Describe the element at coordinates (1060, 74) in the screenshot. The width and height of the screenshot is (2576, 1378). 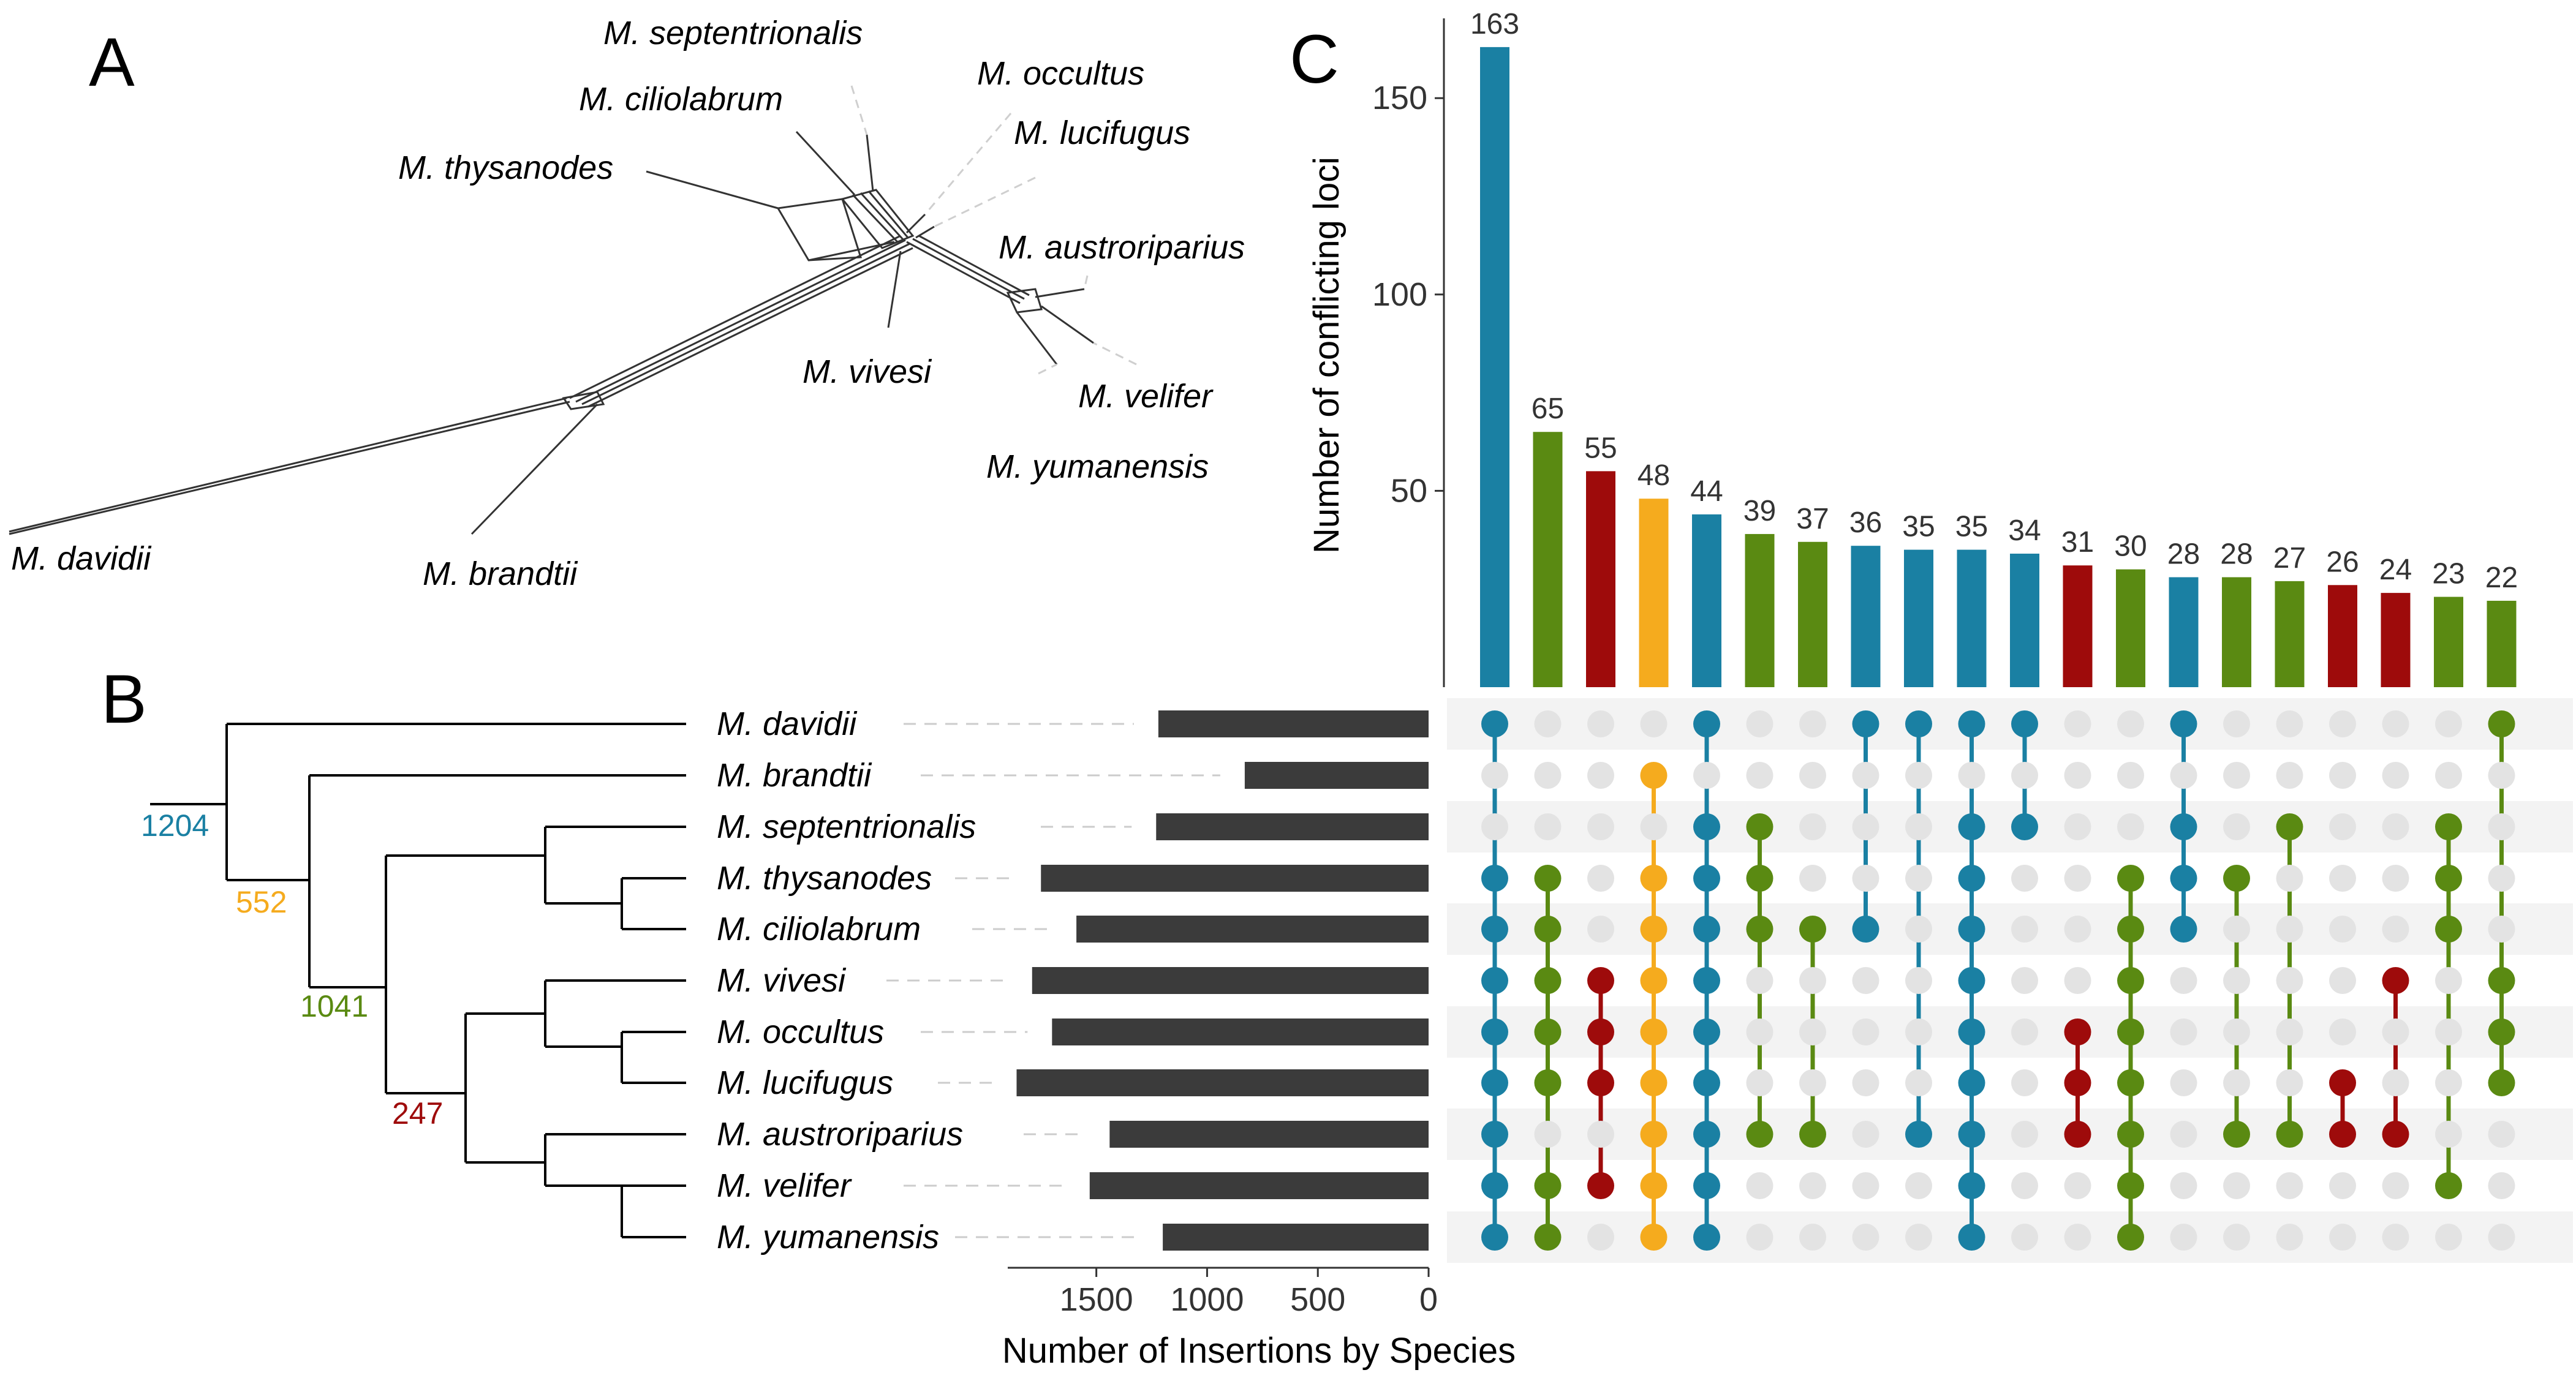
I see `network-label: M. occultus` at that location.